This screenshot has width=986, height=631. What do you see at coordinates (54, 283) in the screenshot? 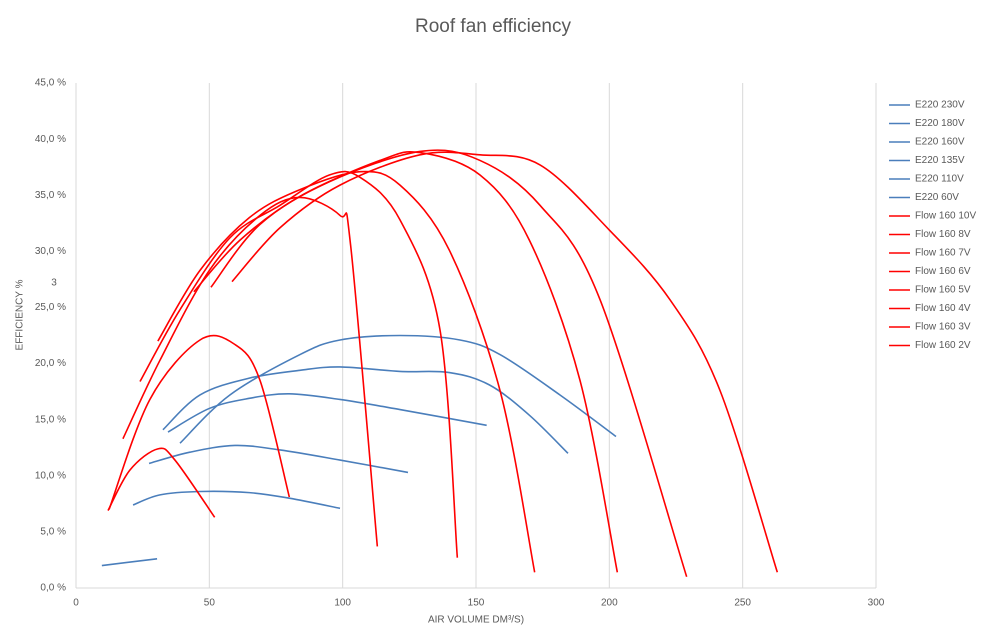
I see `annotation: 3` at bounding box center [54, 283].